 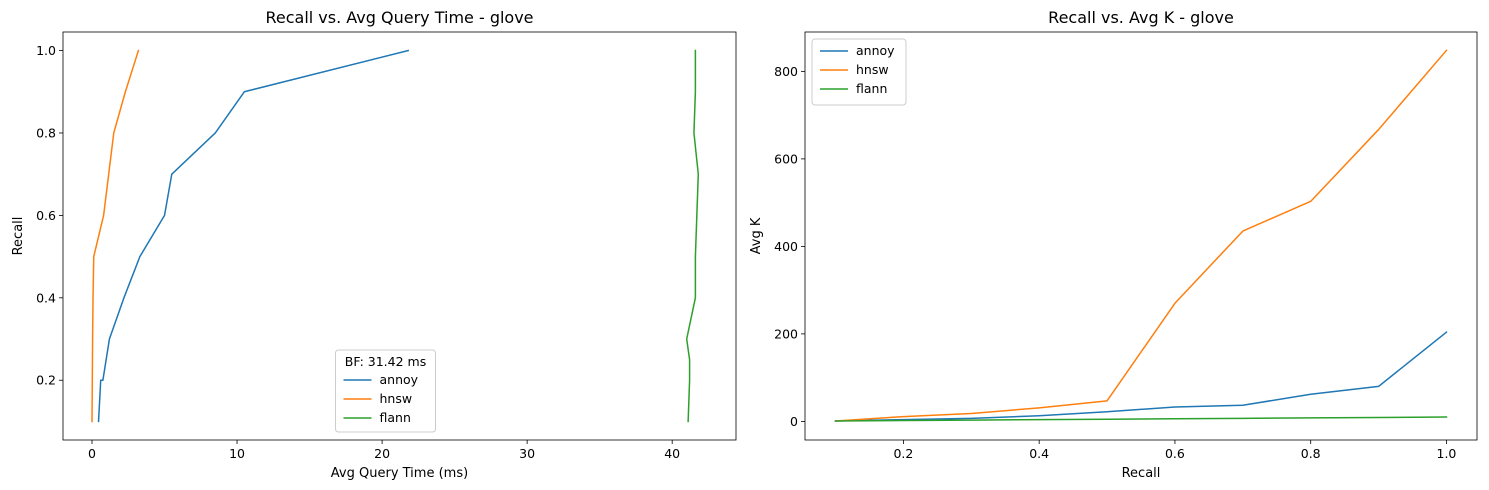 What do you see at coordinates (786, 158) in the screenshot?
I see `y-tick-label: 600` at bounding box center [786, 158].